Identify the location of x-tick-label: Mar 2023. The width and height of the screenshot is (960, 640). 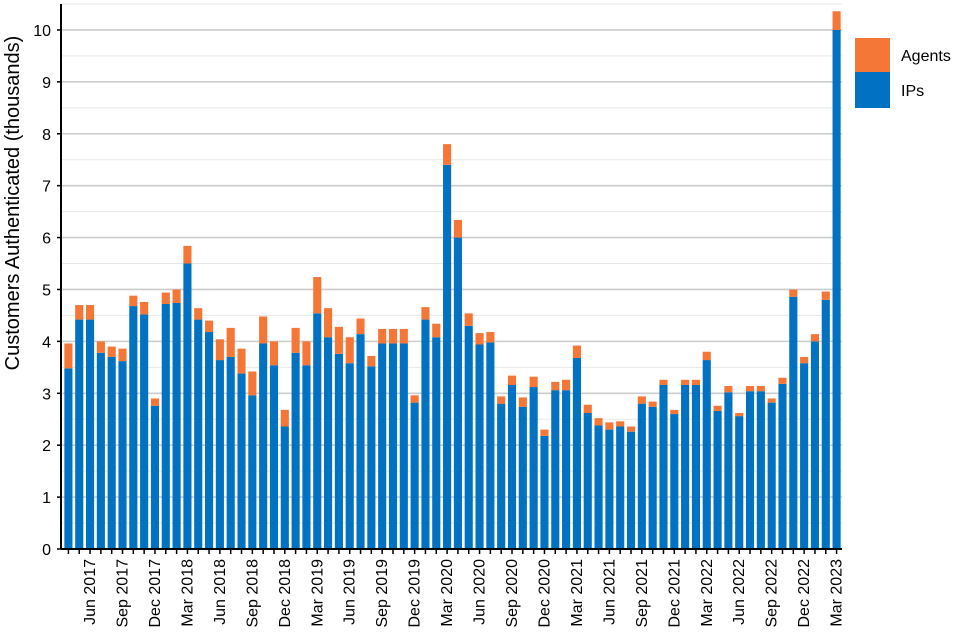
(837, 593).